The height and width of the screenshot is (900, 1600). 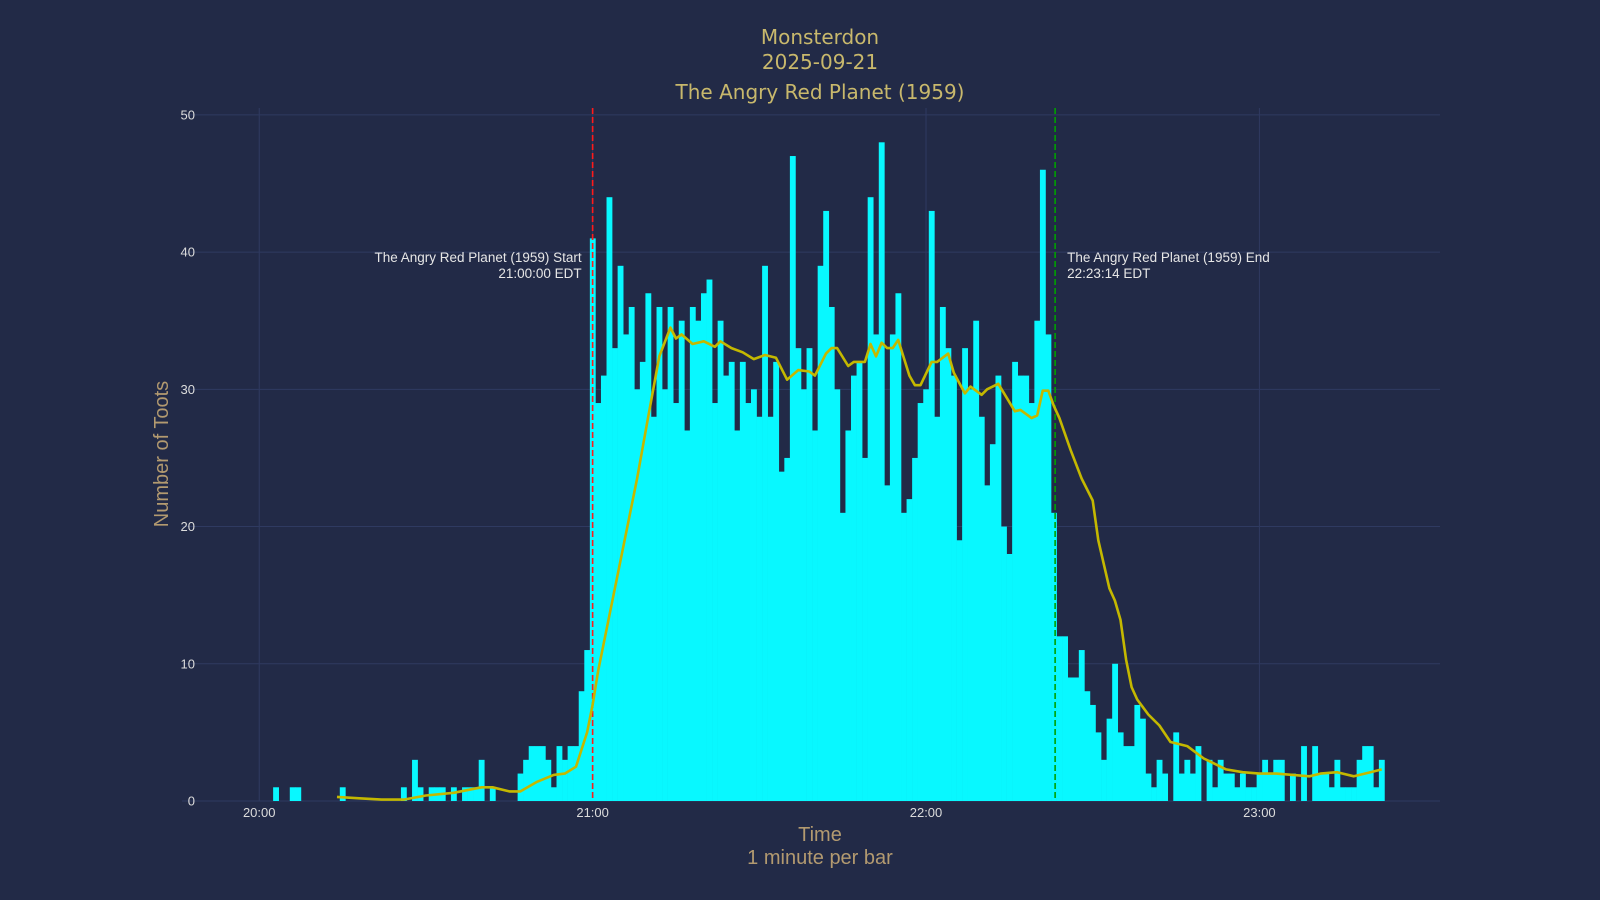 What do you see at coordinates (820, 37) in the screenshot?
I see `chart-title-line-1: Monsterdon` at bounding box center [820, 37].